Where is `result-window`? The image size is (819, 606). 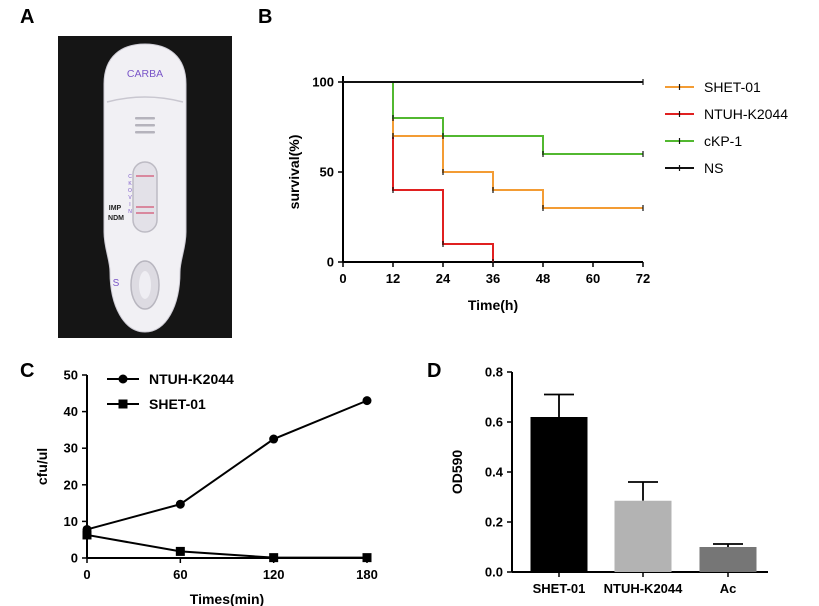 result-window is located at coordinates (145, 197).